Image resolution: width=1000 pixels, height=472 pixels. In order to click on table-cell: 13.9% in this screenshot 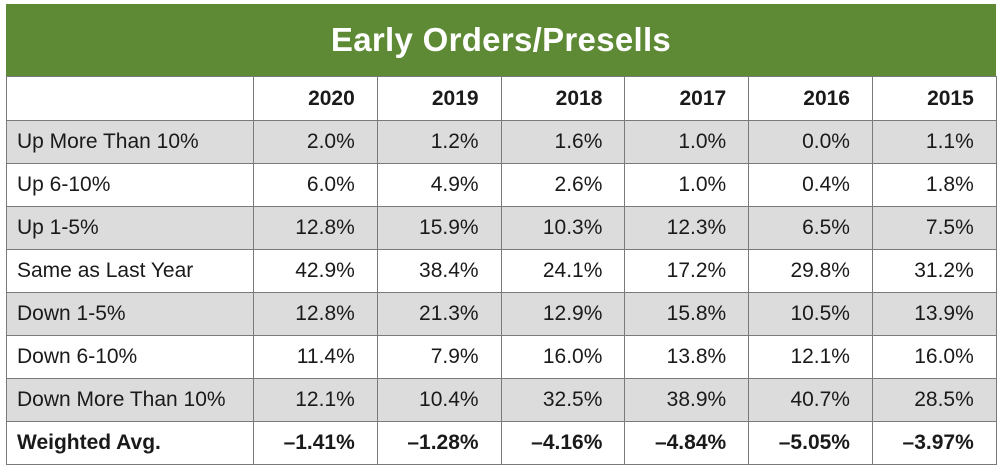, I will do `click(934, 314)`.